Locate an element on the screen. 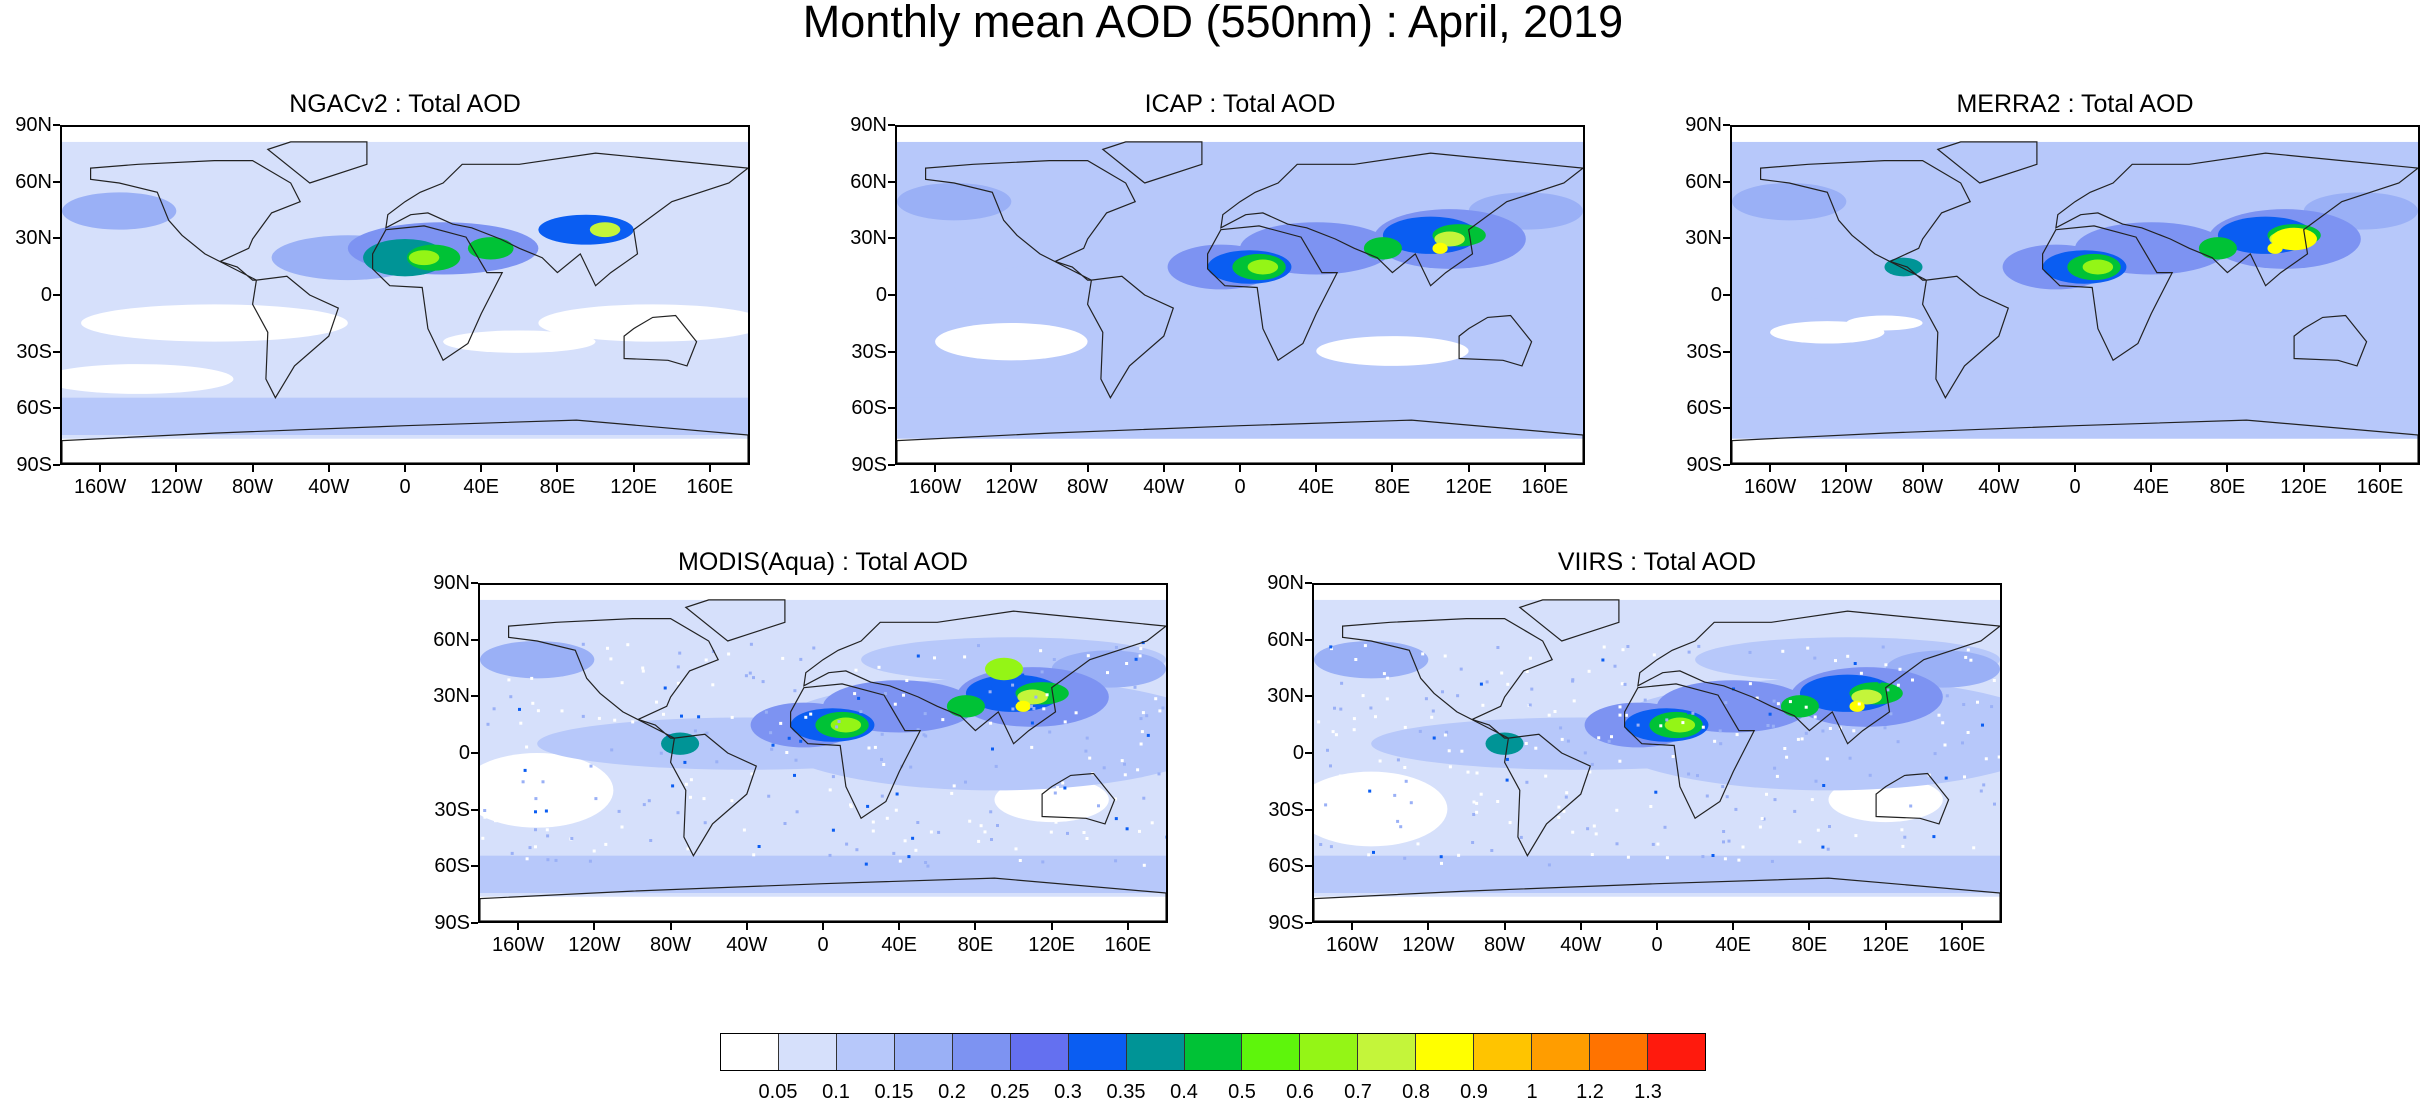 This screenshot has height=1103, width=2426. lon-label: 160W is located at coordinates (518, 945).